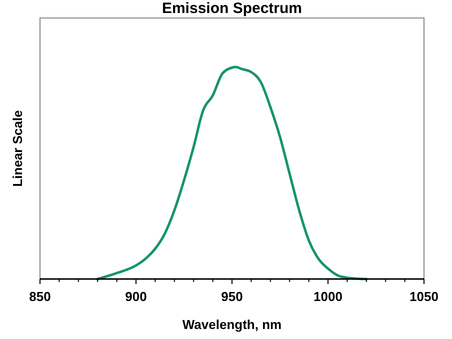  I want to click on x-axis-title: Wavelength, nm, so click(232, 324).